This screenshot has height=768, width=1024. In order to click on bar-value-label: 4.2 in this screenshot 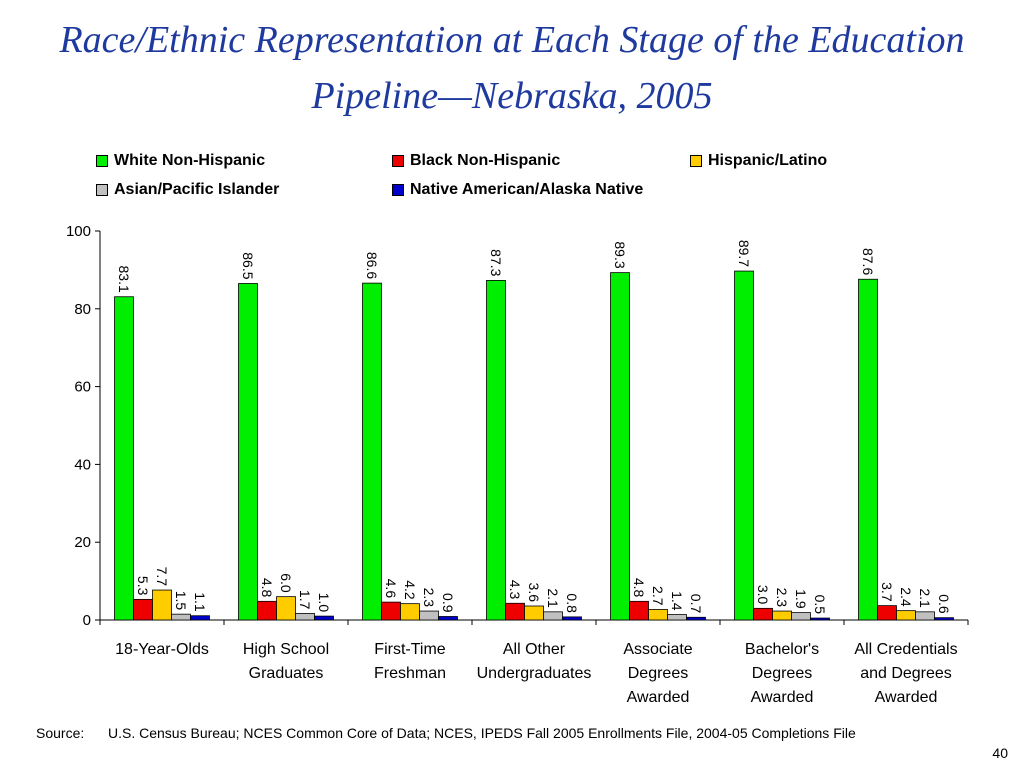, I will do `click(410, 590)`.